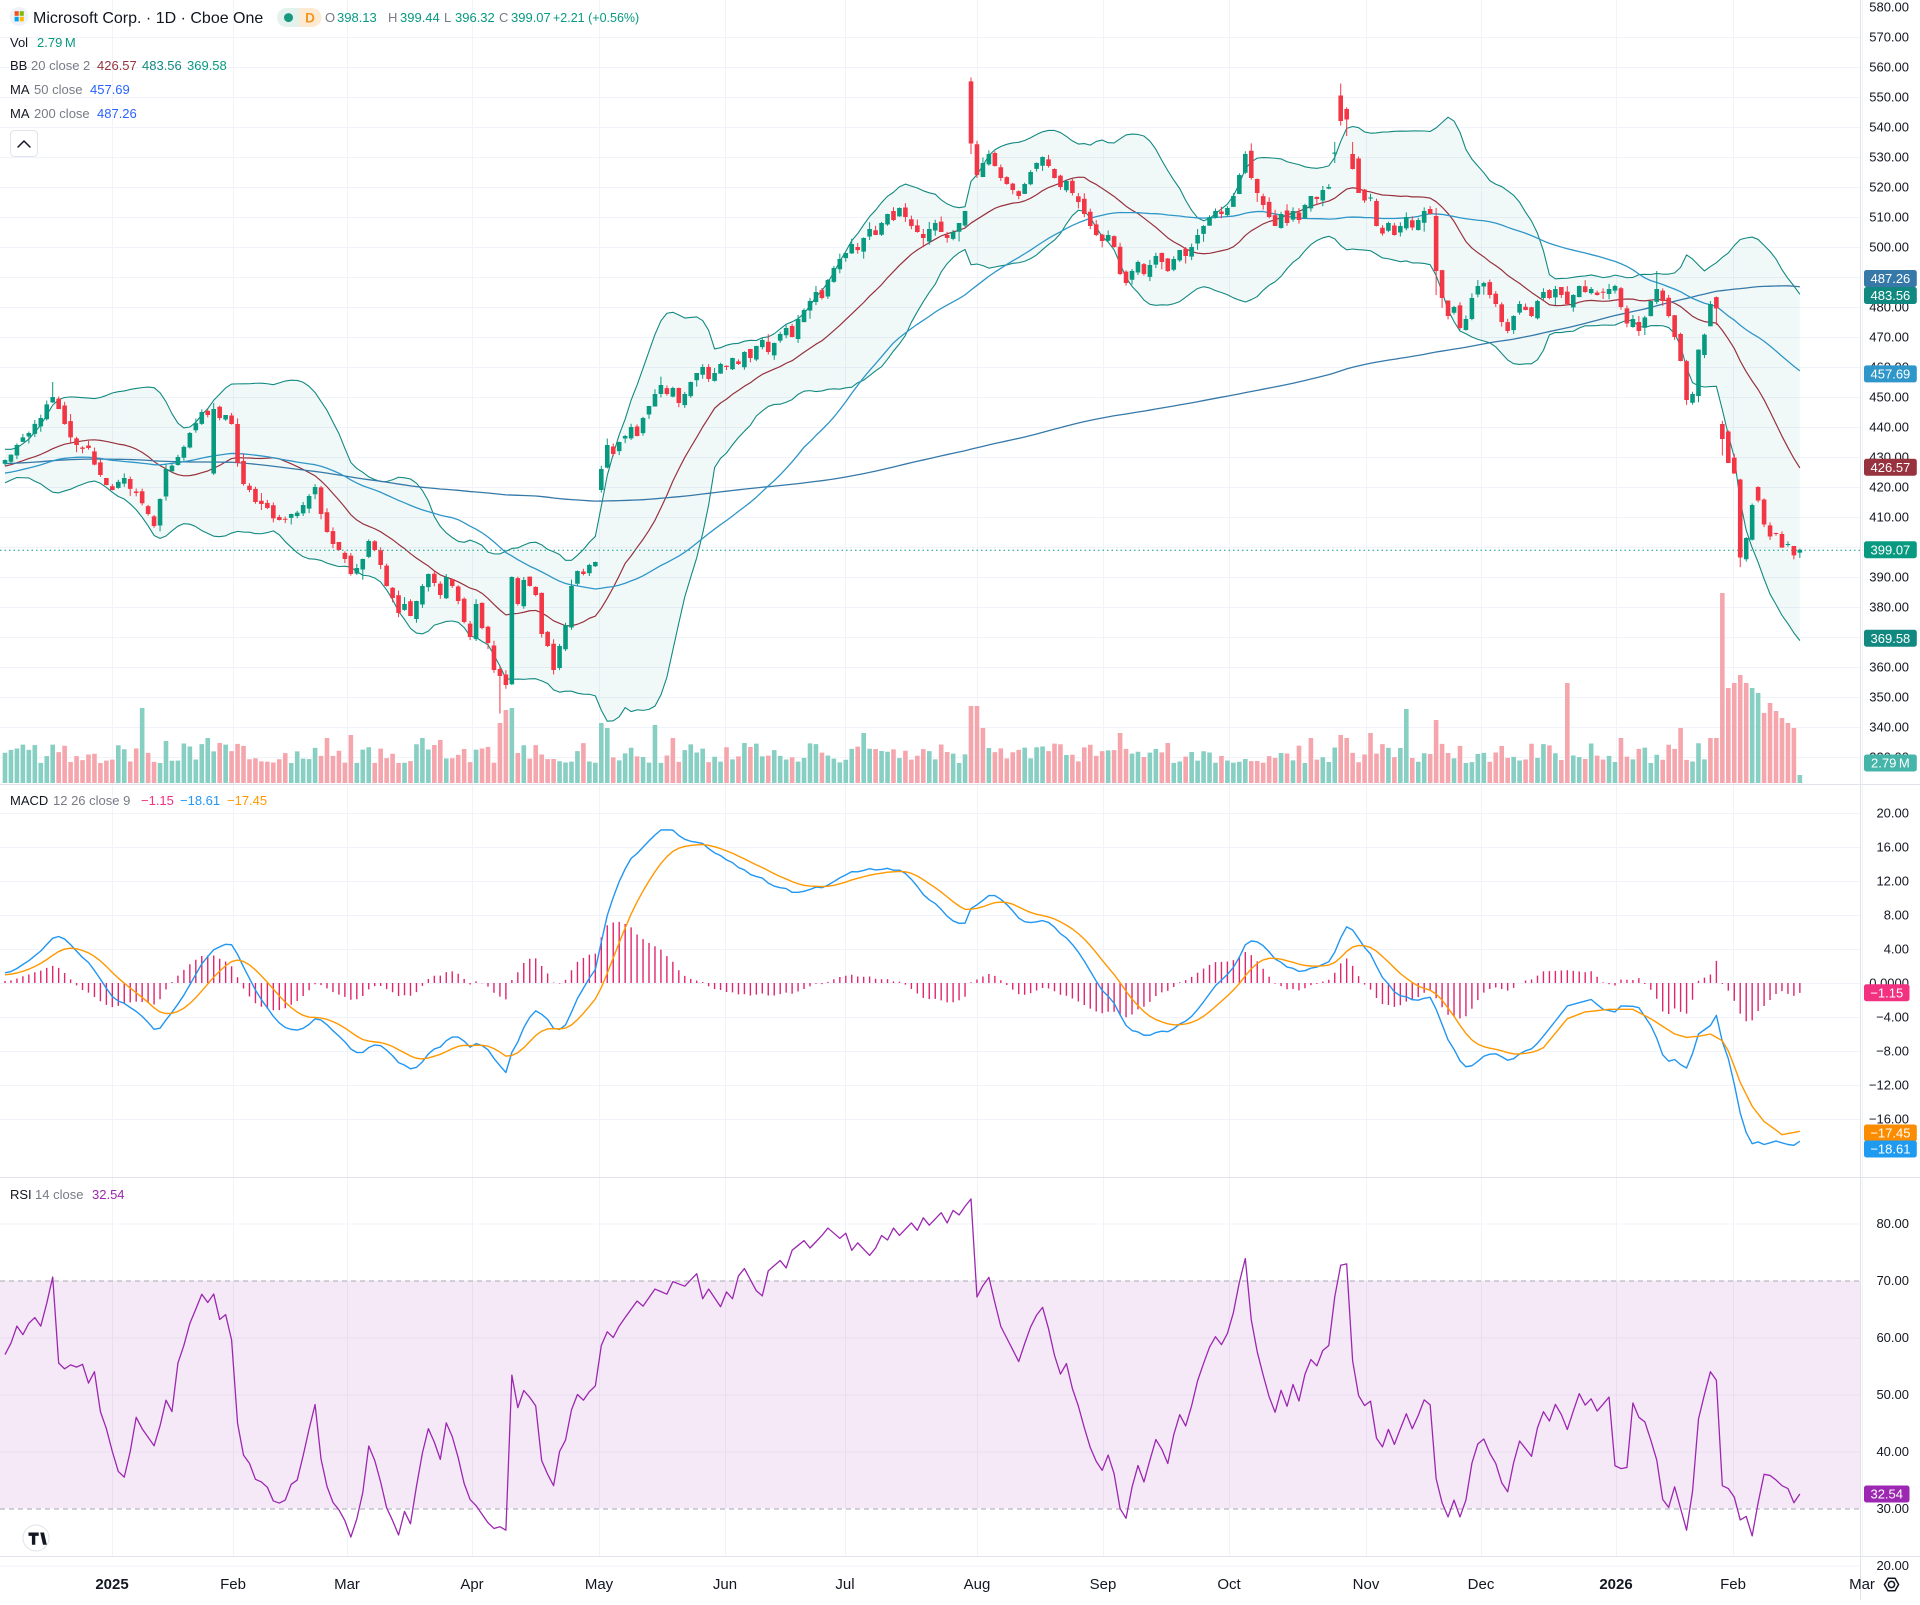 This screenshot has height=1605, width=1920. What do you see at coordinates (1892, 881) in the screenshot?
I see `svg-text: 12.00` at bounding box center [1892, 881].